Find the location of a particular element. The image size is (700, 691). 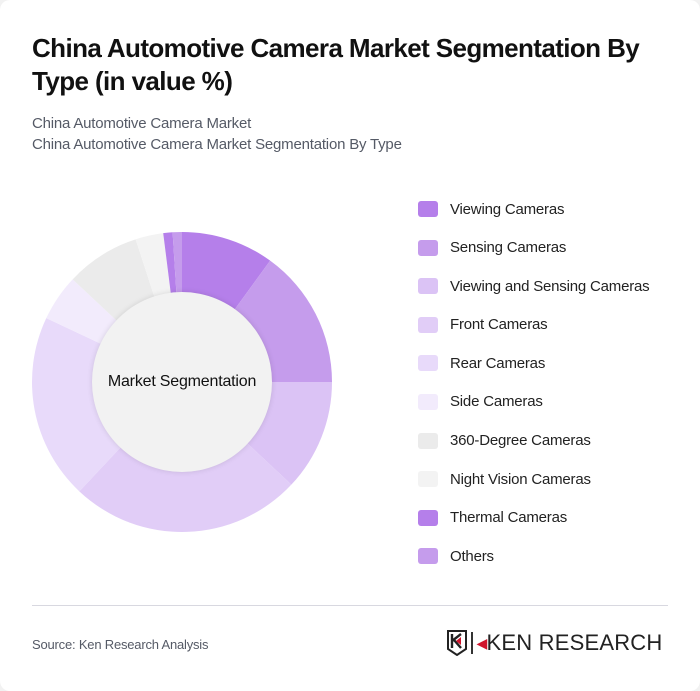

legend-item-sensing-cameras: Sensing Cameras is located at coordinates (533, 248).